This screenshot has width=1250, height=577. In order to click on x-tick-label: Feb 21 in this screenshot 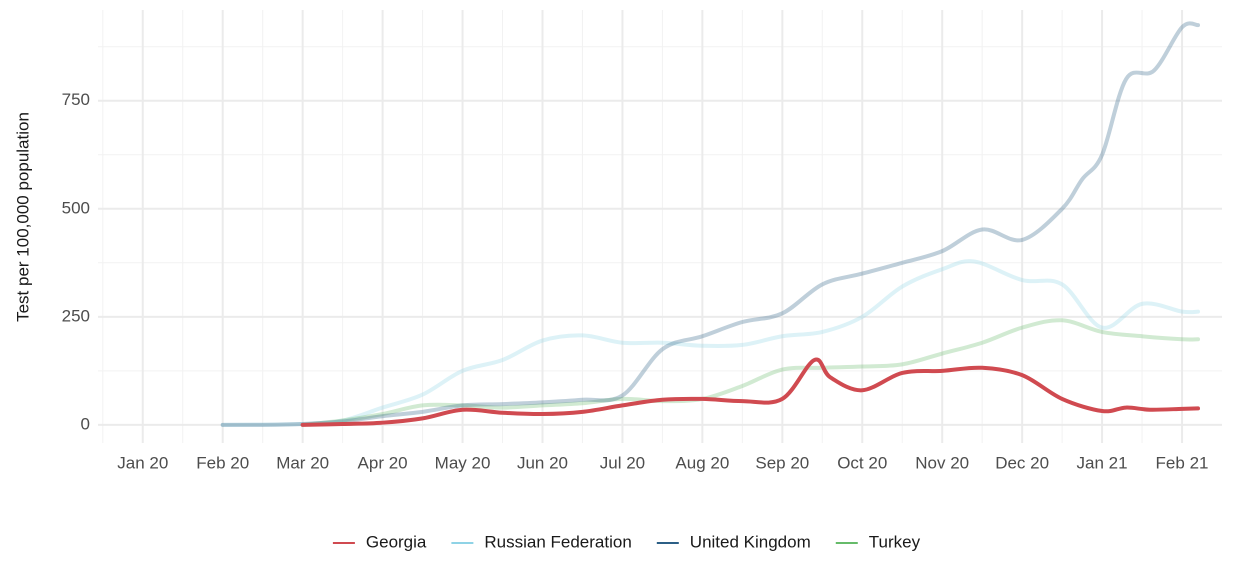, I will do `click(1182, 462)`.